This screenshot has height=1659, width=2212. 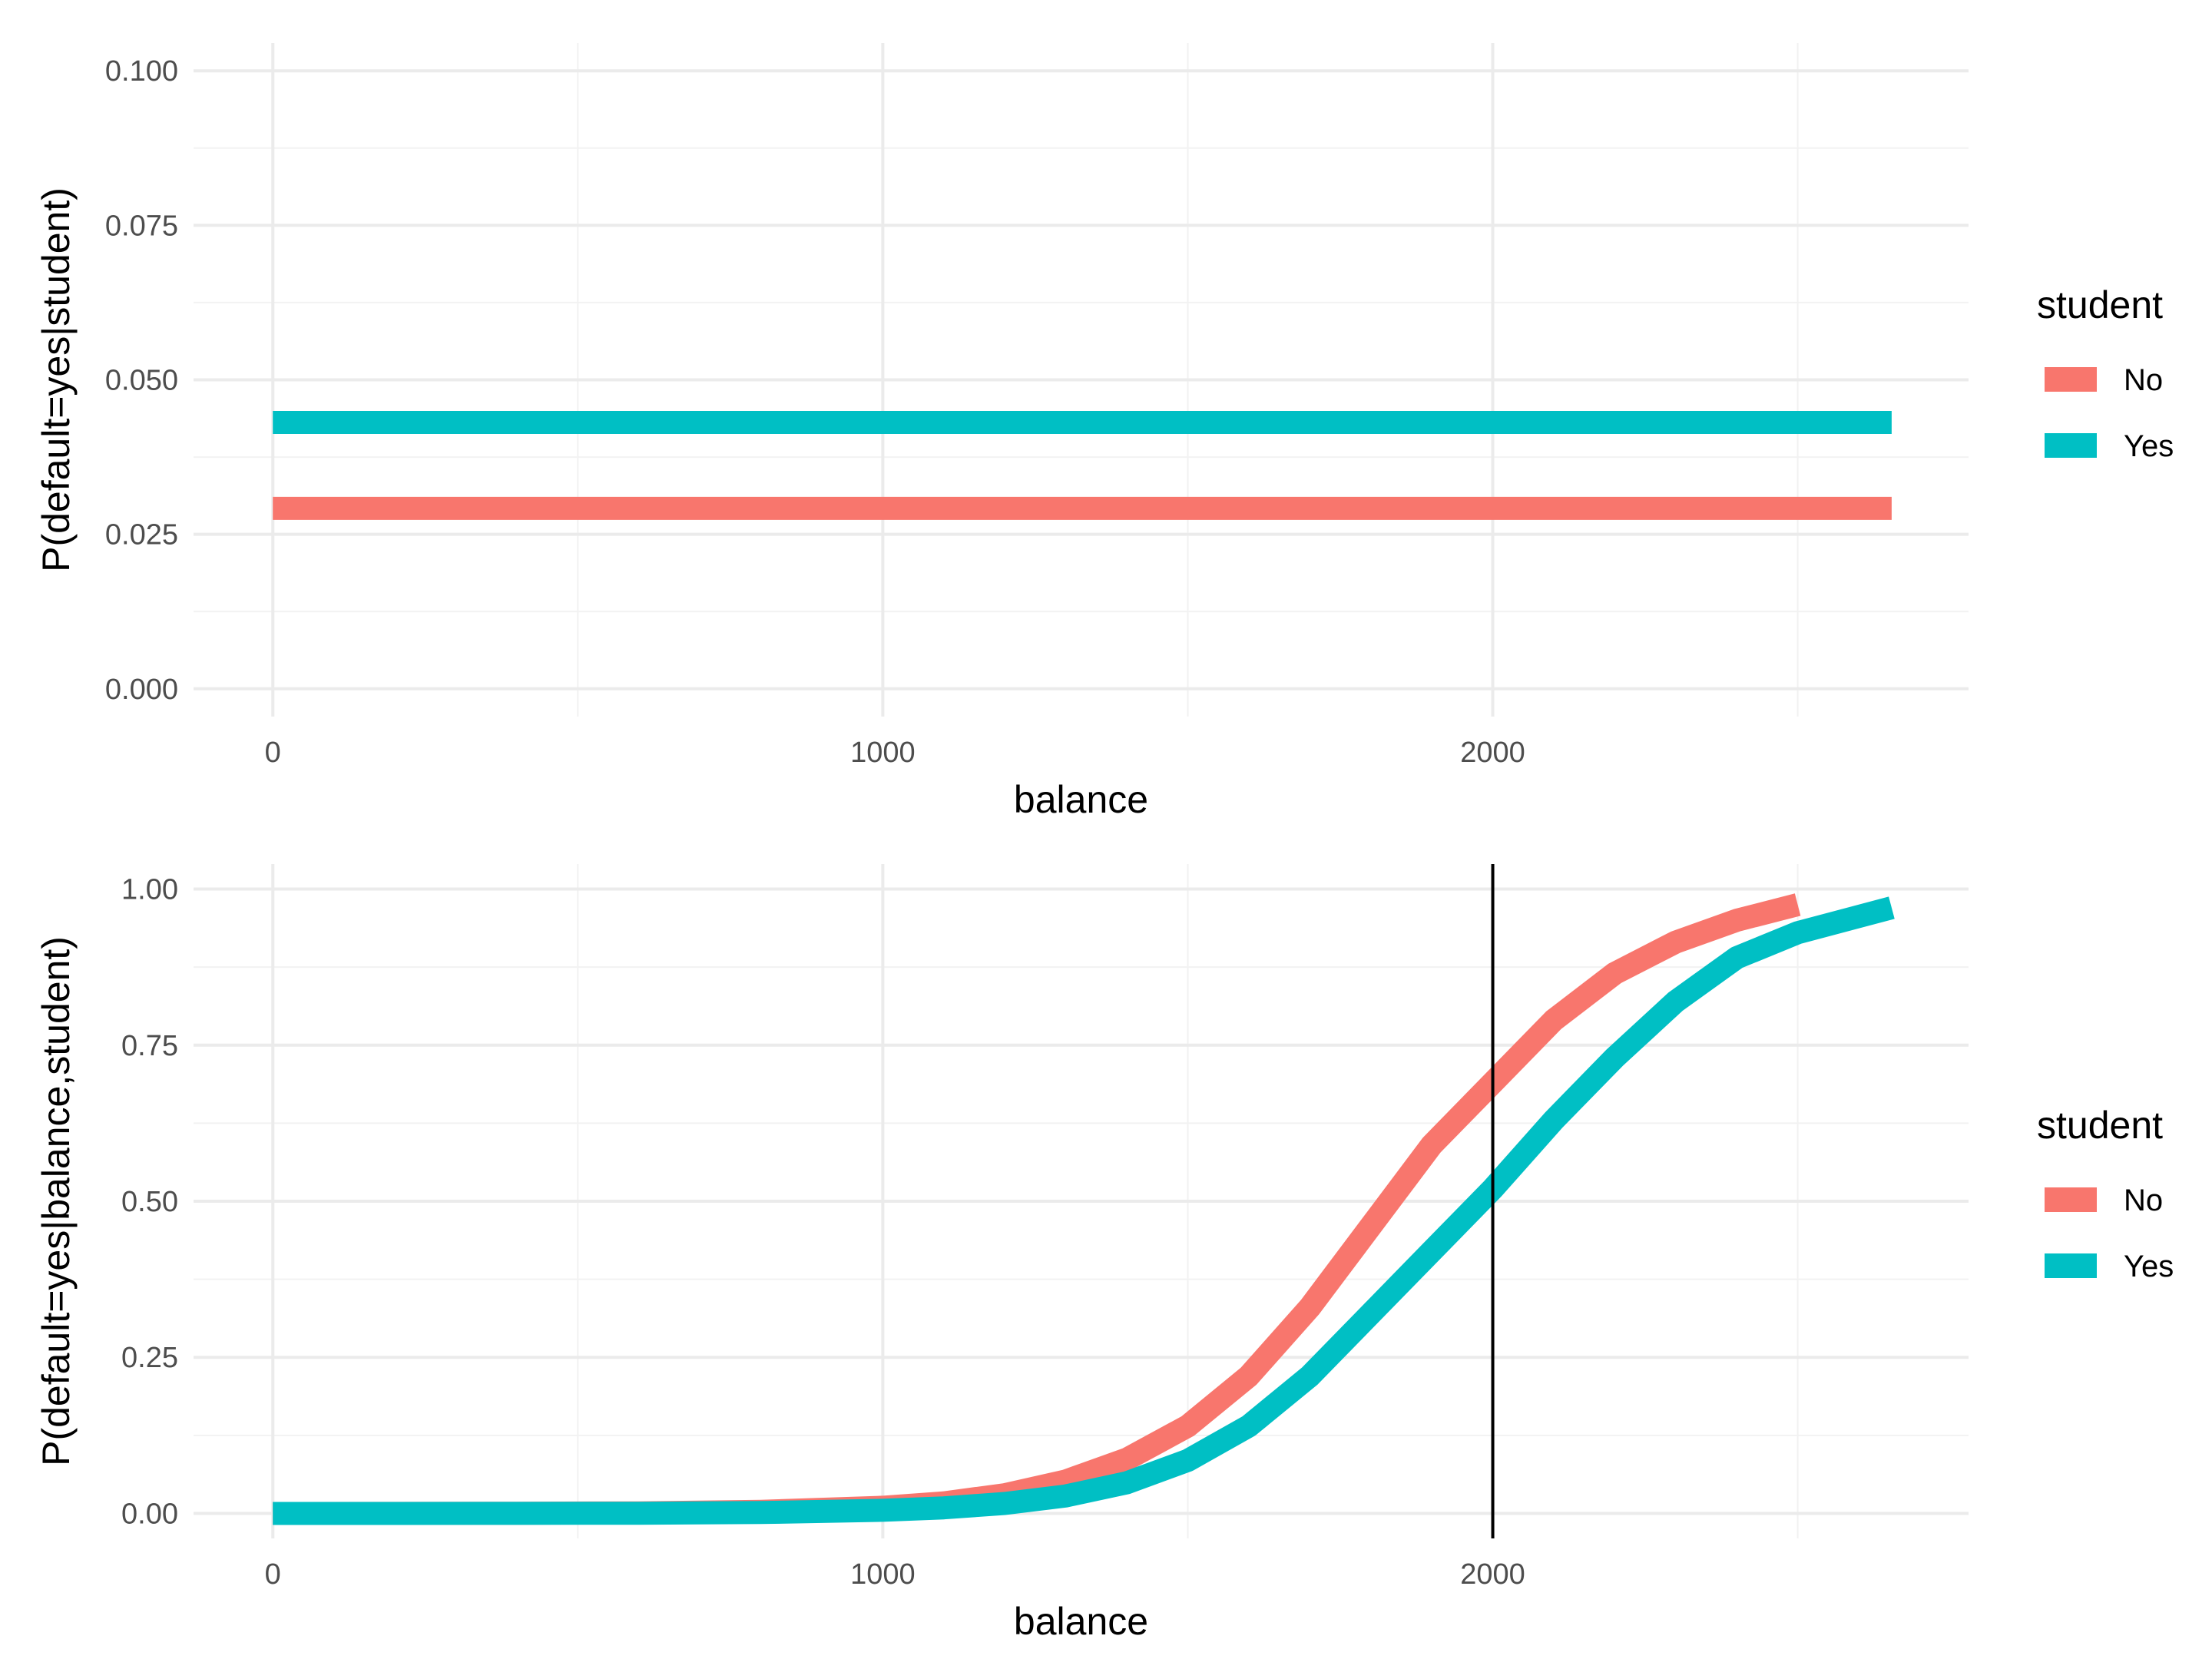 What do you see at coordinates (57, 1201) in the screenshot?
I see `y-axis-title: P(default=yes|balance,student)` at bounding box center [57, 1201].